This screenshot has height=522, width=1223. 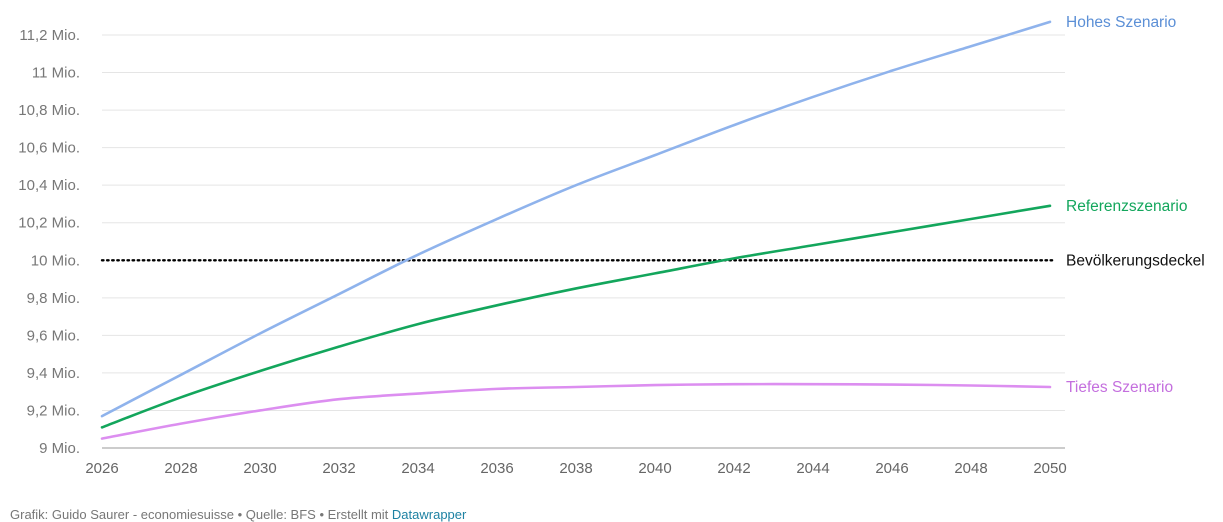 I want to click on x-tick-label: 2040, so click(x=654, y=468).